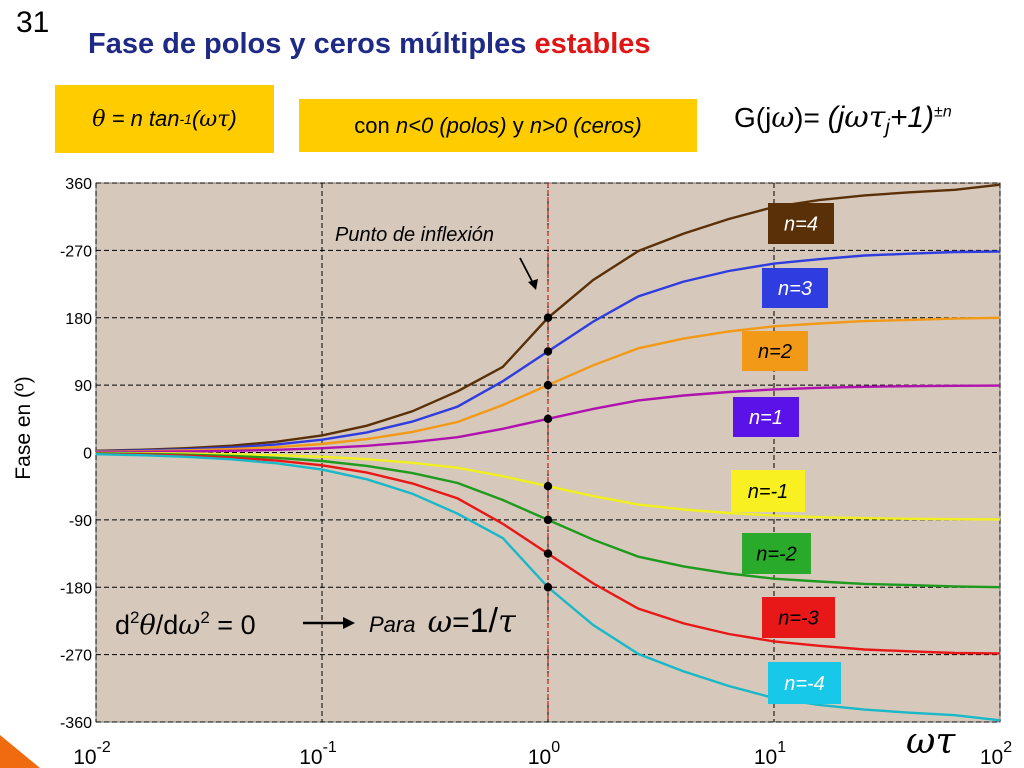 The height and width of the screenshot is (768, 1024). What do you see at coordinates (204, 617) in the screenshot?
I see `eq-sup-2b: 2` at bounding box center [204, 617].